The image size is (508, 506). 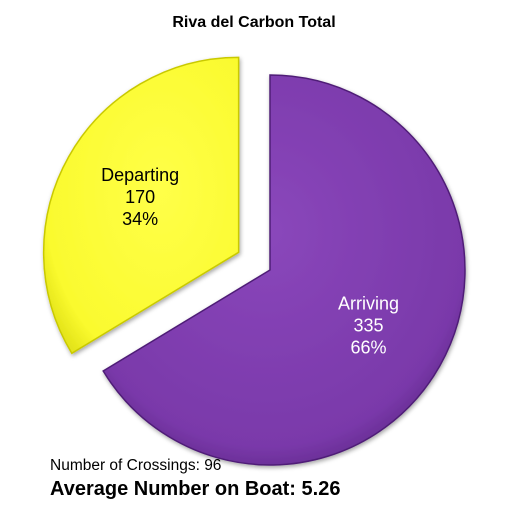 What do you see at coordinates (140, 175) in the screenshot?
I see `pie-label-departing-name: Departing` at bounding box center [140, 175].